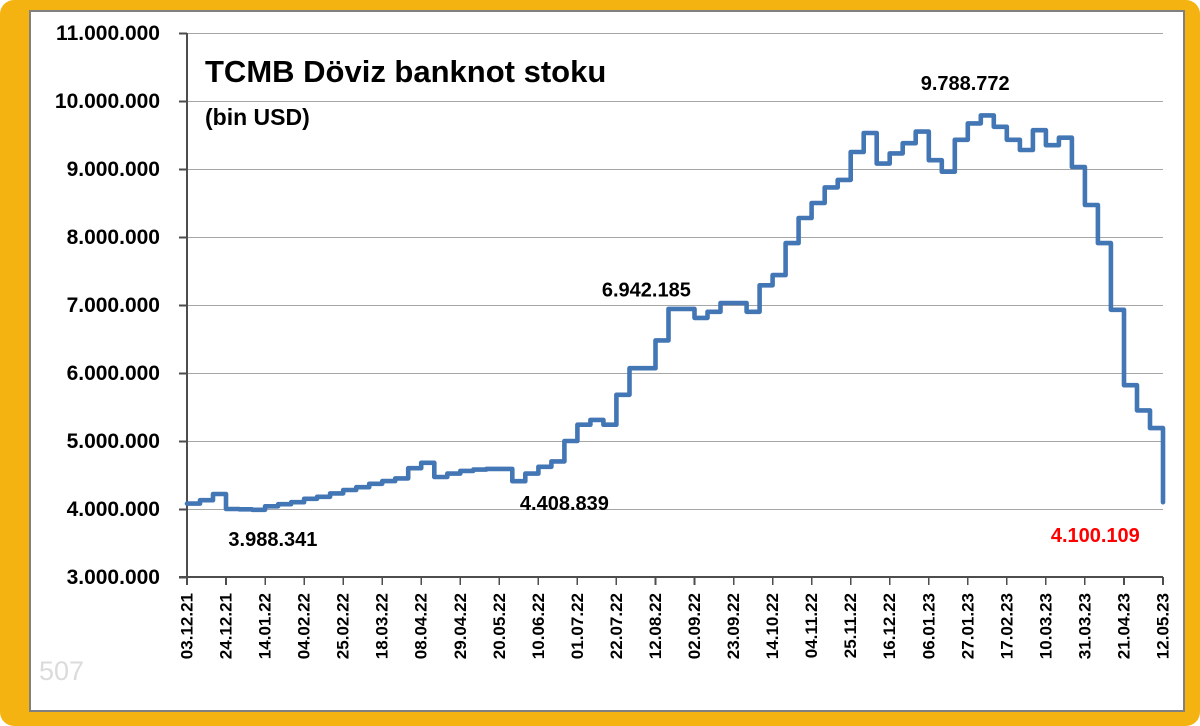  What do you see at coordinates (538, 626) in the screenshot?
I see `x-tick-label: 10.06.22` at bounding box center [538, 626].